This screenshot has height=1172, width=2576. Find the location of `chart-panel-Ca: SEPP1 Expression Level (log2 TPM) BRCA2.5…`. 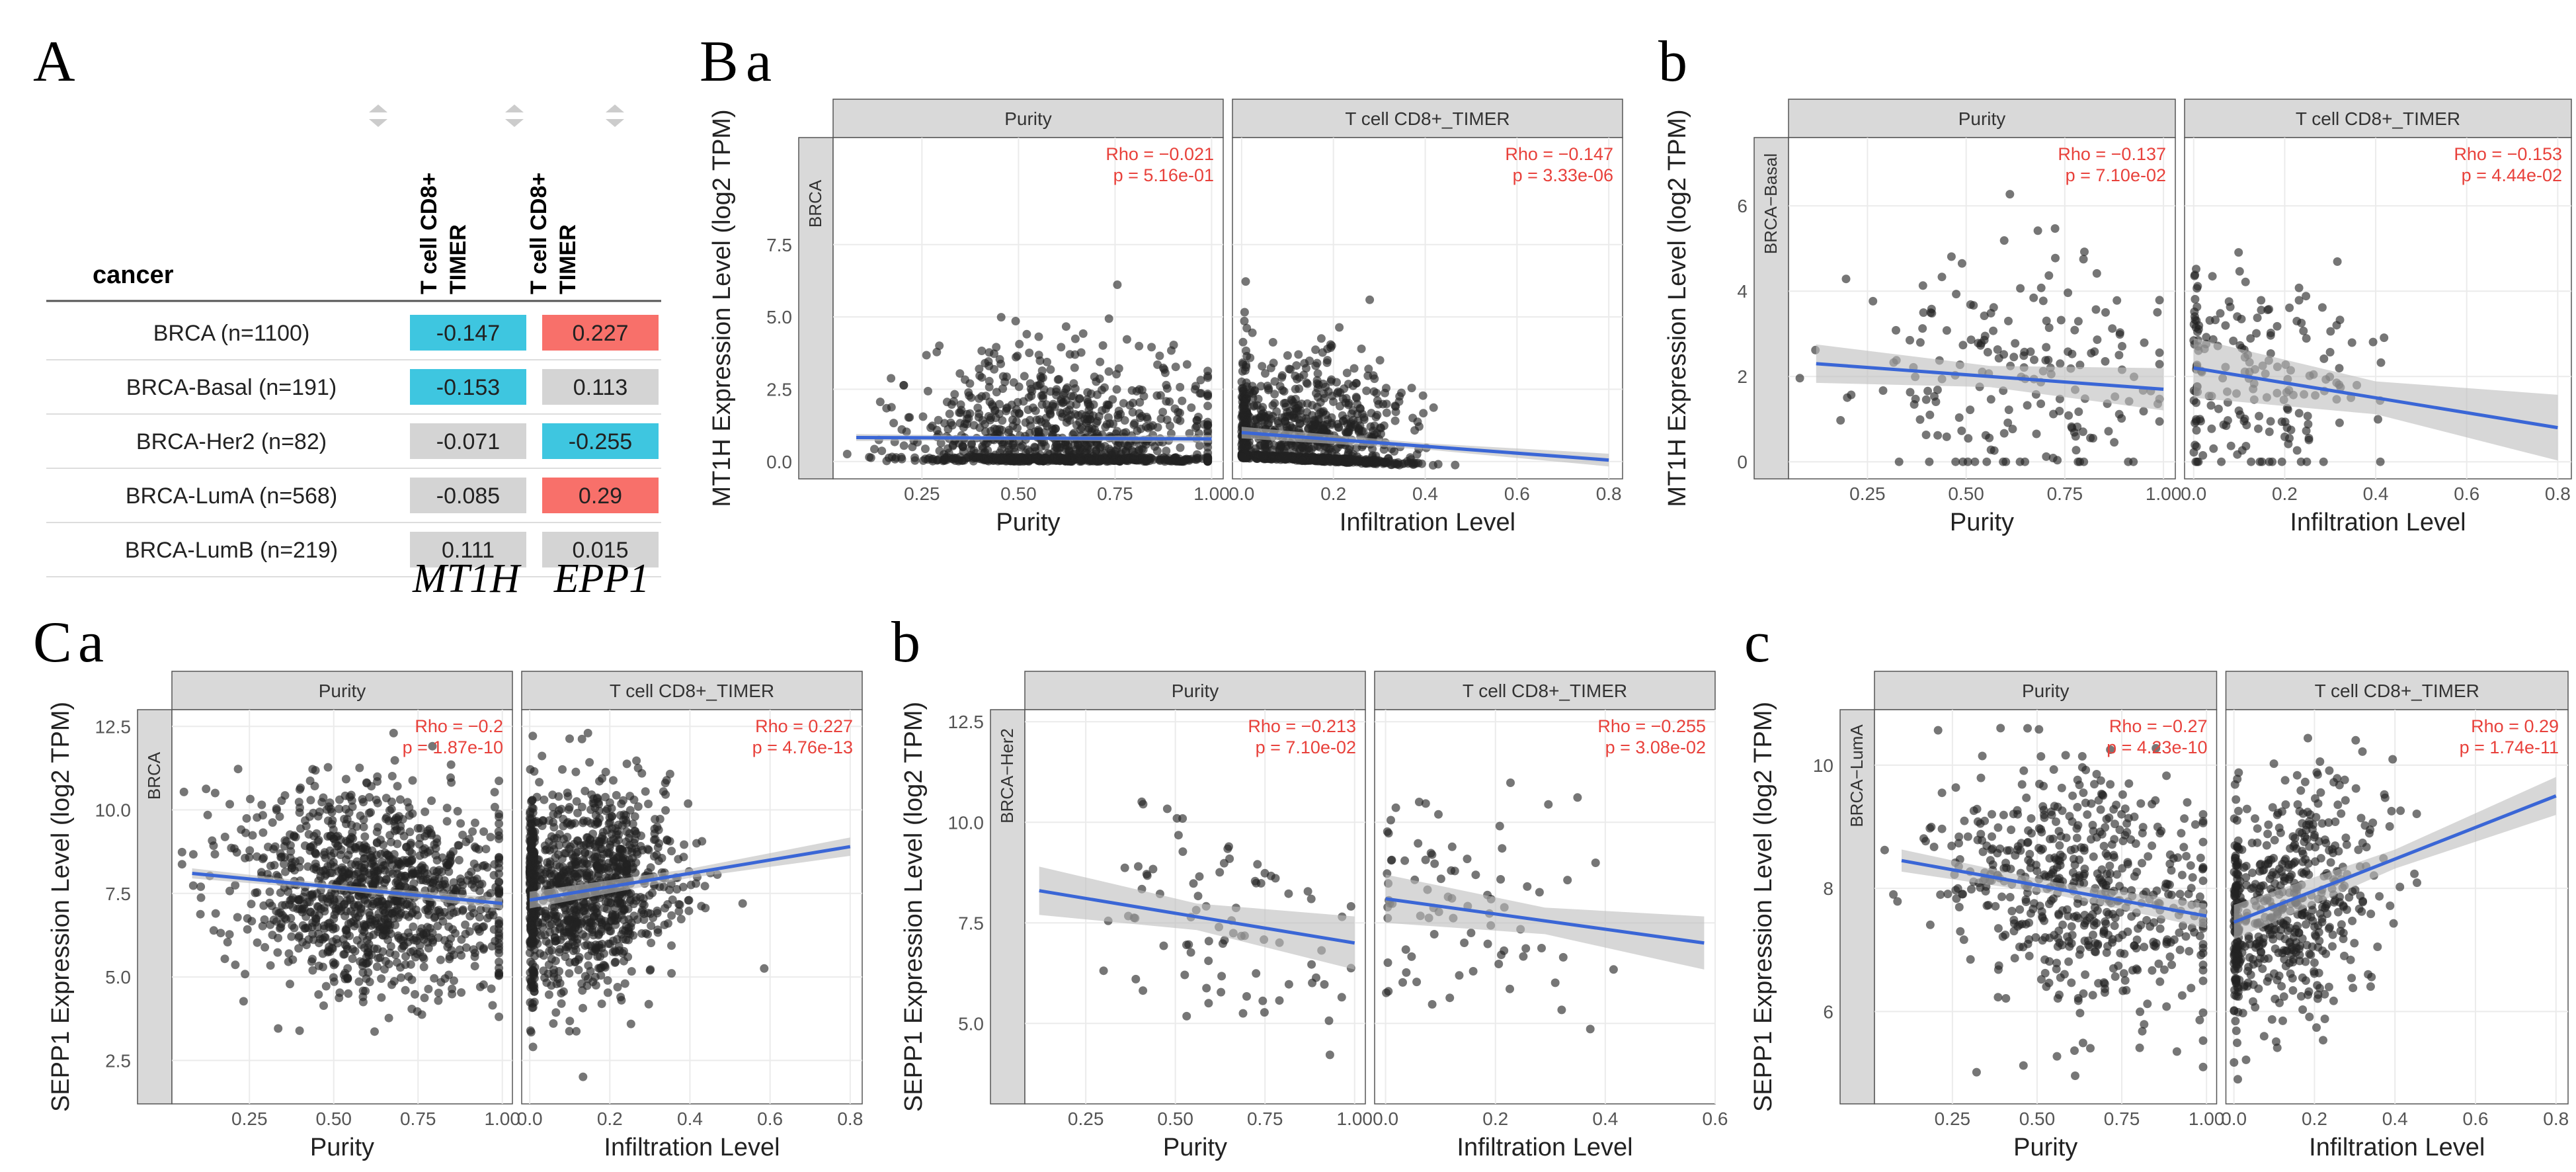

chart-panel-Ca: SEPP1 Expression Level (log2 TPM) BRCA2.5… is located at coordinates (455, 916).